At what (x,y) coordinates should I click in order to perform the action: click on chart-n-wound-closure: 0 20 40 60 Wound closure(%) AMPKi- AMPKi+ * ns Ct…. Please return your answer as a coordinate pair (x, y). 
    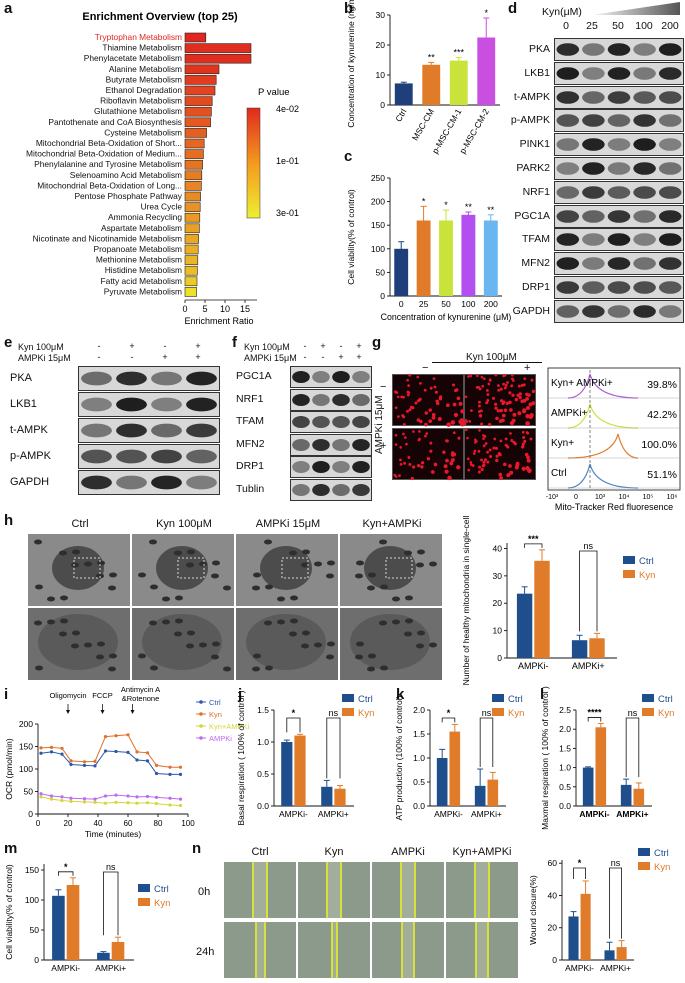
    Looking at the image, I should click on (599, 910).